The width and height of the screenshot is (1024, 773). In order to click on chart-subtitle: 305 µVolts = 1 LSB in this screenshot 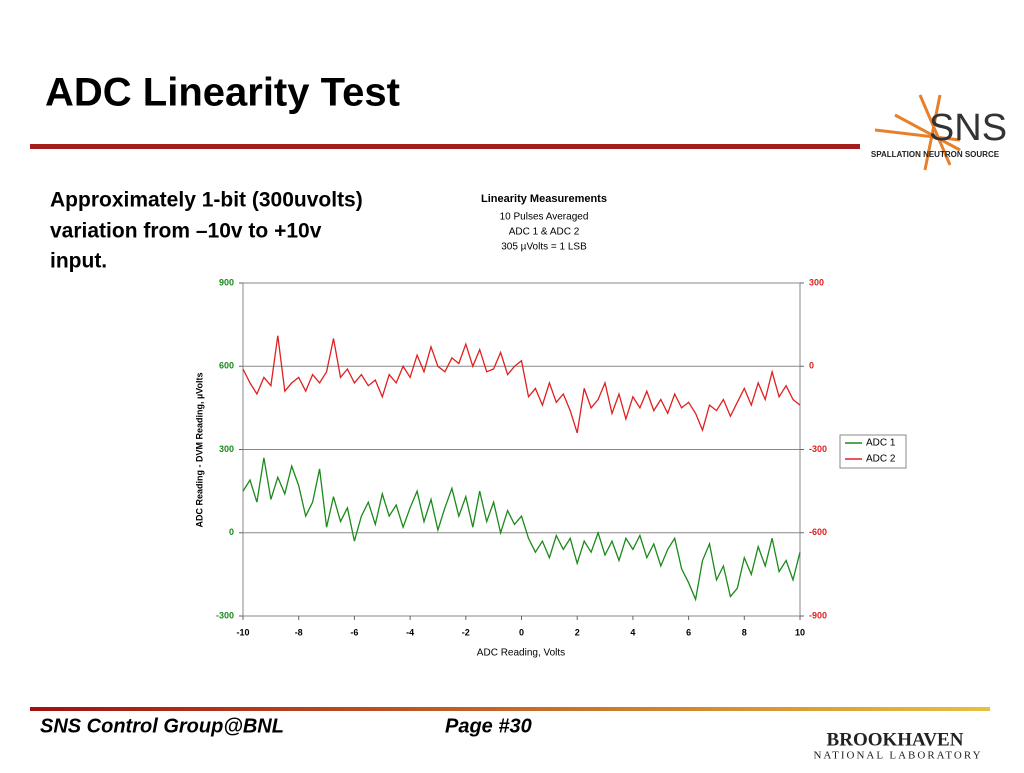, I will do `click(544, 247)`.